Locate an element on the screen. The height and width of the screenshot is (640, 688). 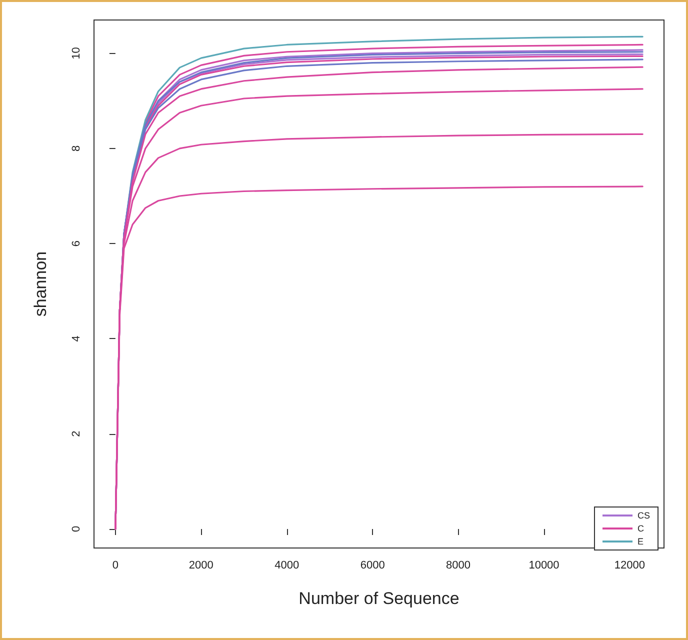
x-tick-label: 2000 is located at coordinates (201, 566).